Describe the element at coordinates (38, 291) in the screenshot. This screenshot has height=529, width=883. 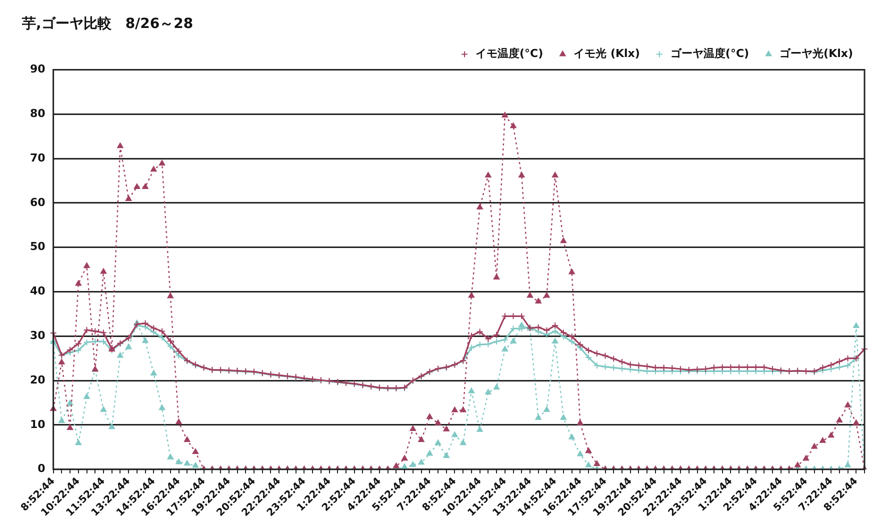
I see `y-tick-label: 40` at that location.